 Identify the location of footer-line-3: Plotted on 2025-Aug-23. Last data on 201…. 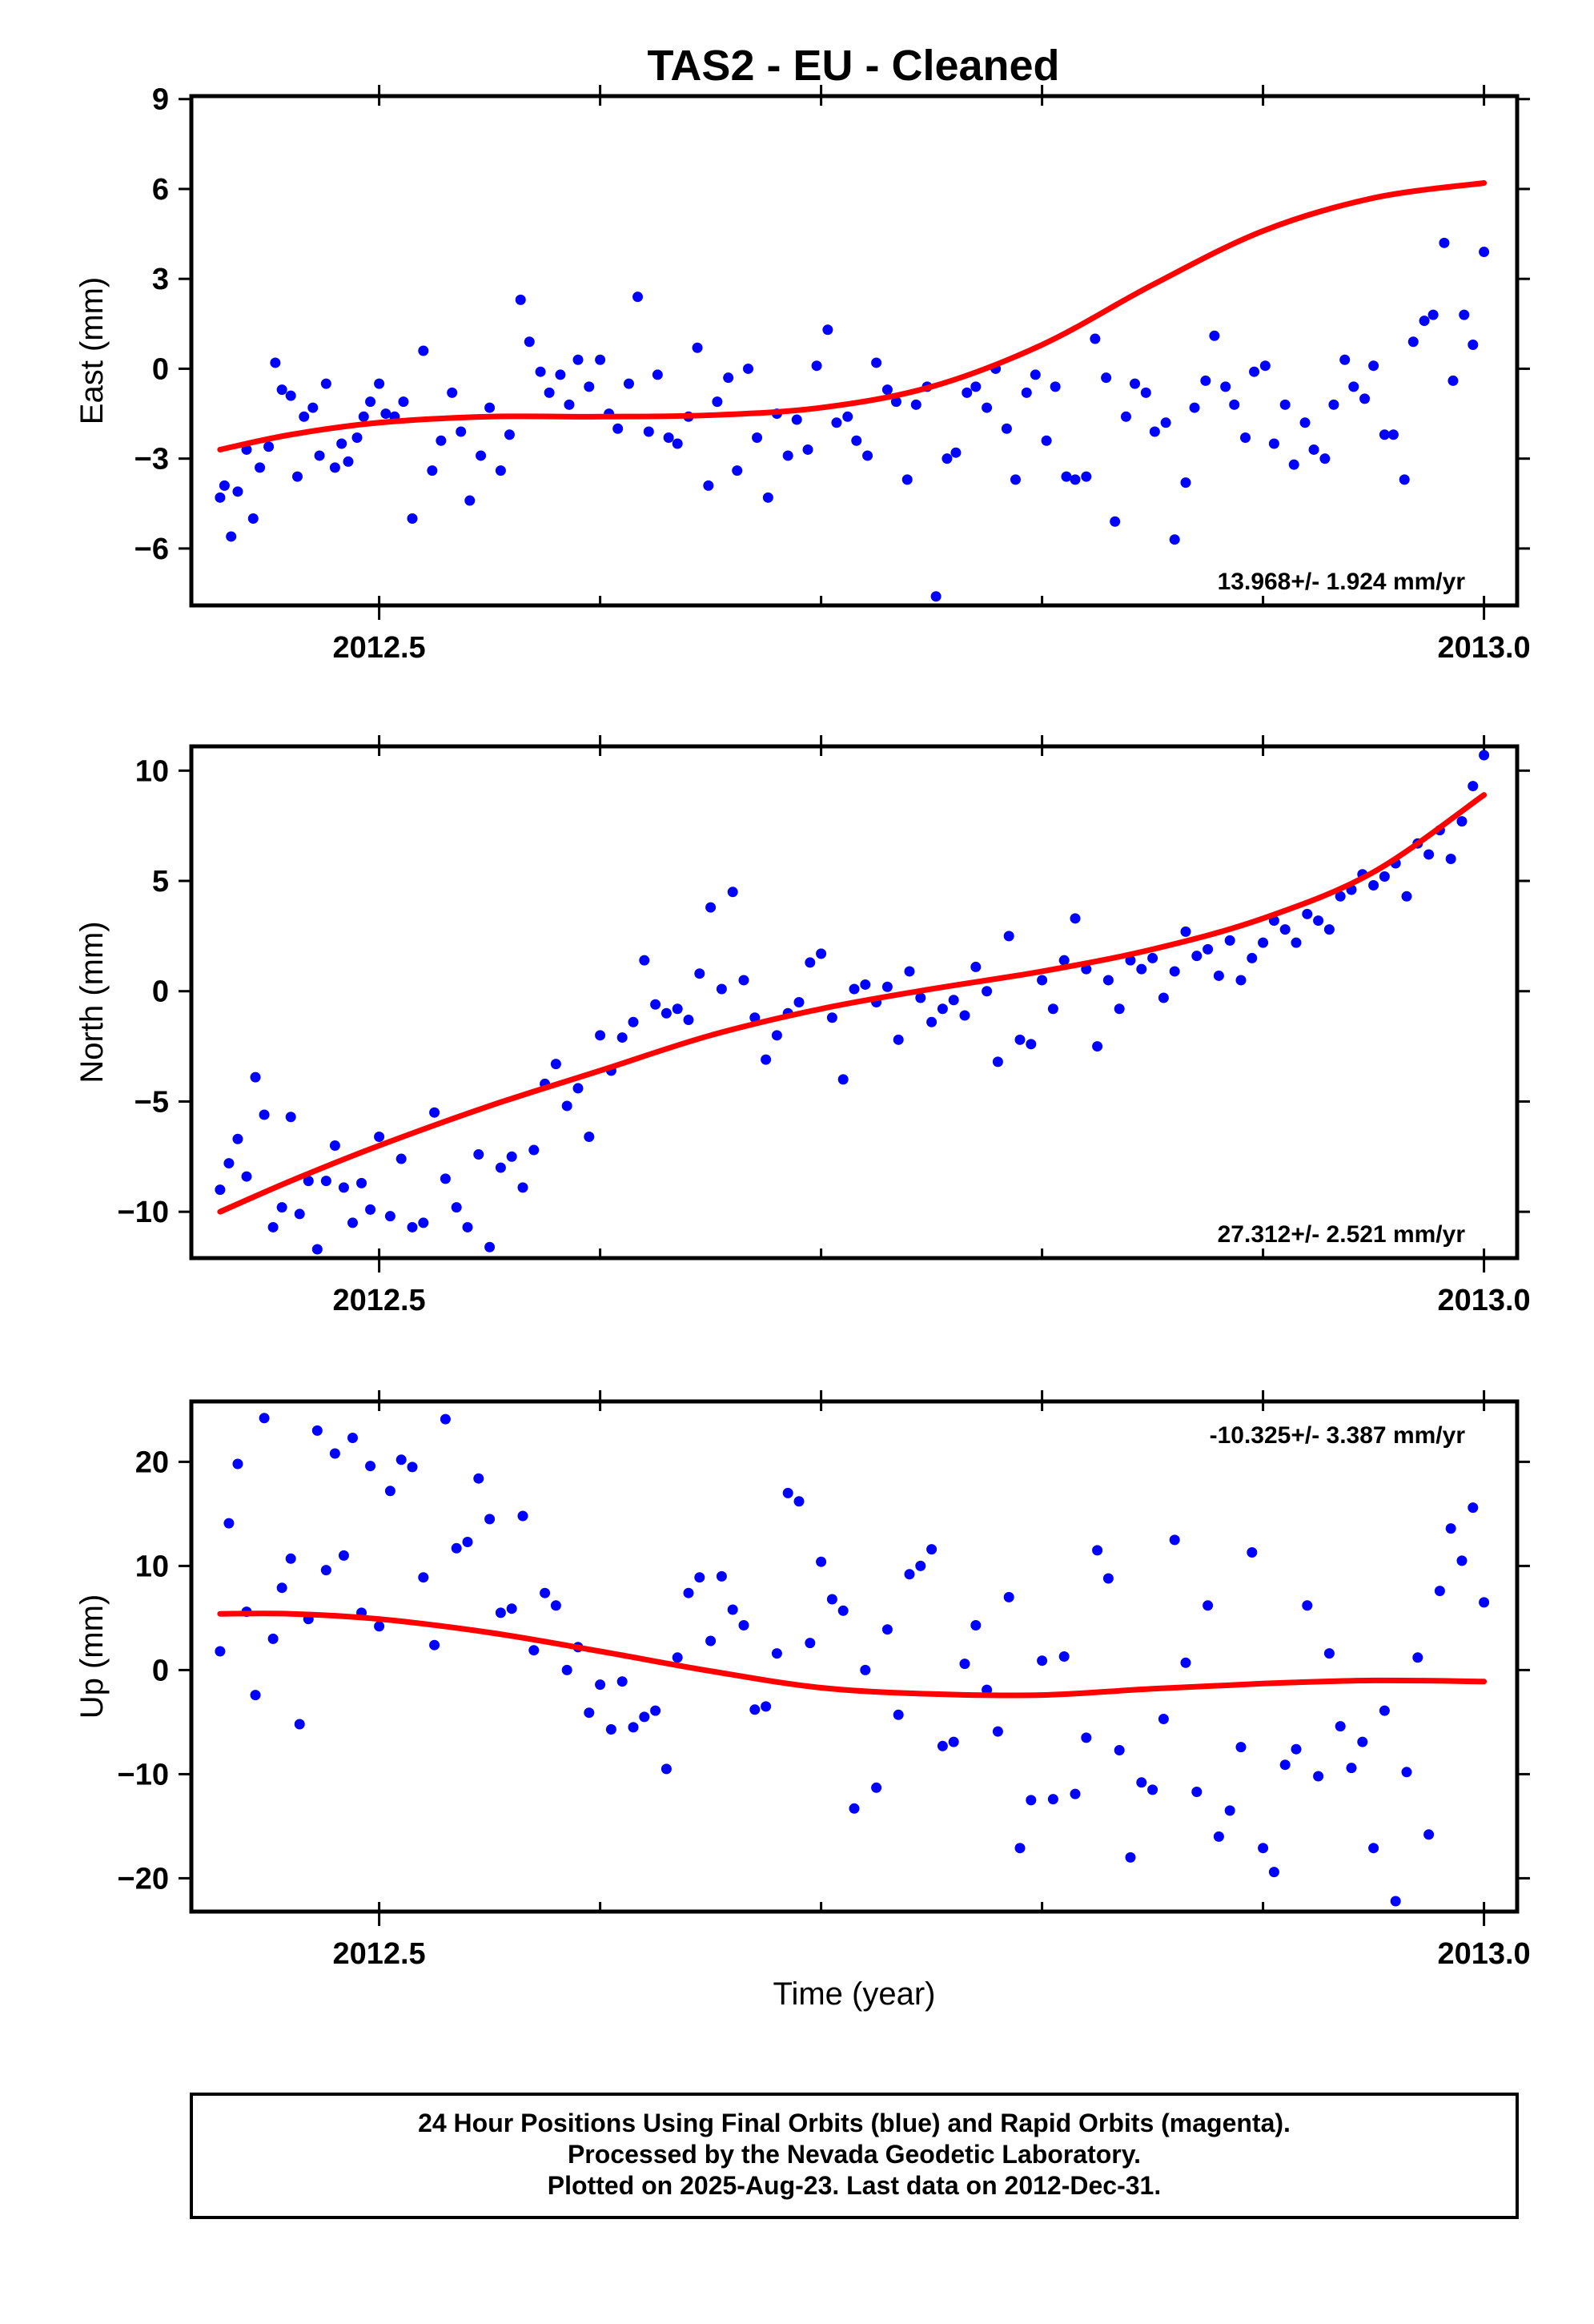
(855, 2185).